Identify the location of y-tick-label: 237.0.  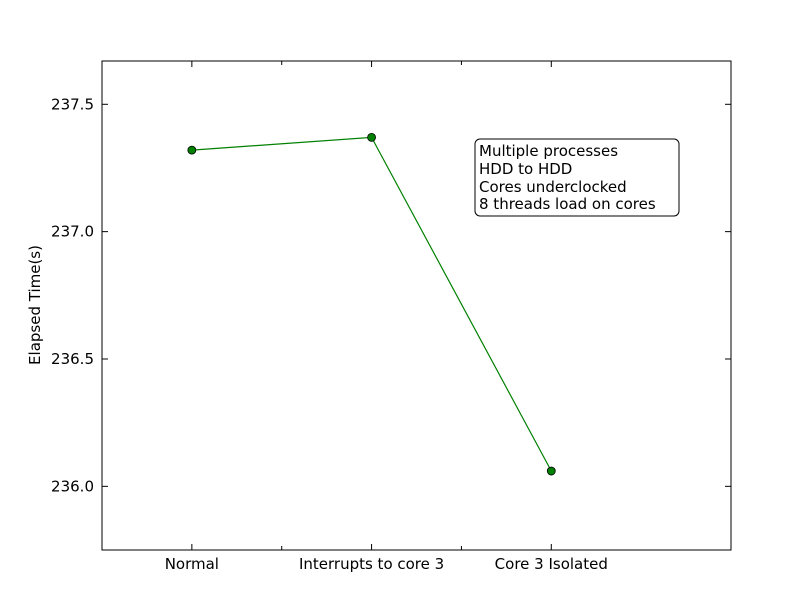
(72, 232).